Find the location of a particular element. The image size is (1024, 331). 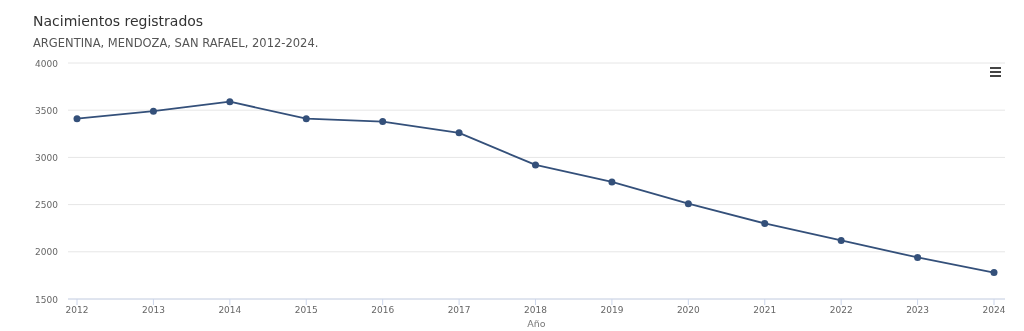

x-tick-label: 2020 is located at coordinates (688, 310).